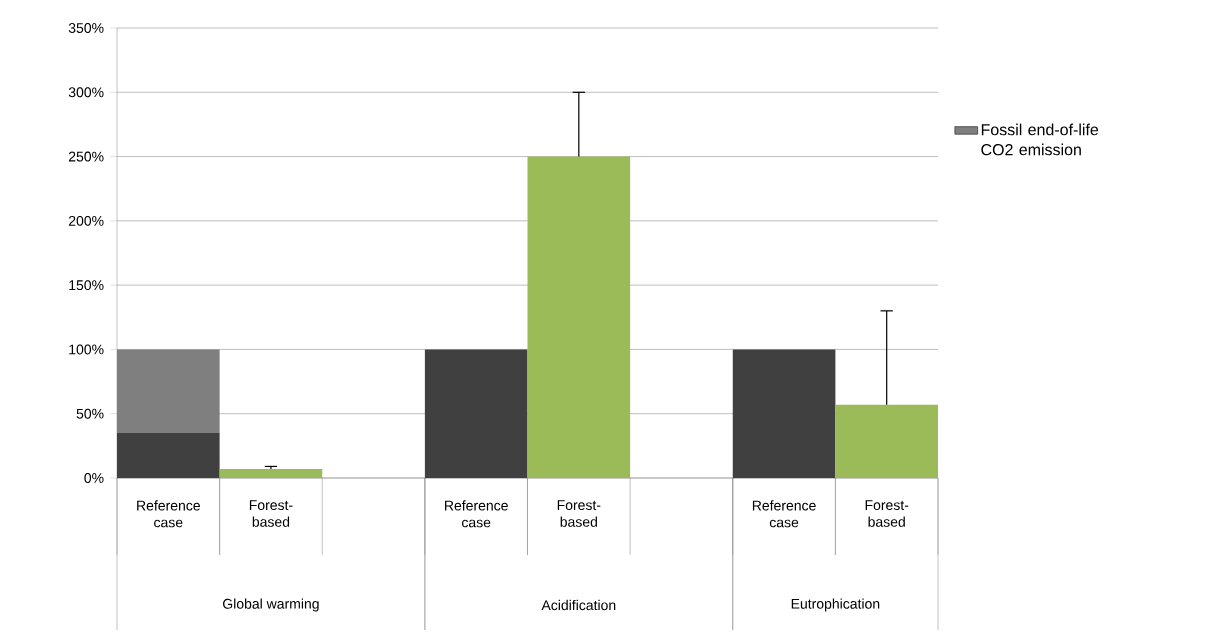 The image size is (1212, 635). What do you see at coordinates (86, 28) in the screenshot?
I see `y-tick-label: 350%` at bounding box center [86, 28].